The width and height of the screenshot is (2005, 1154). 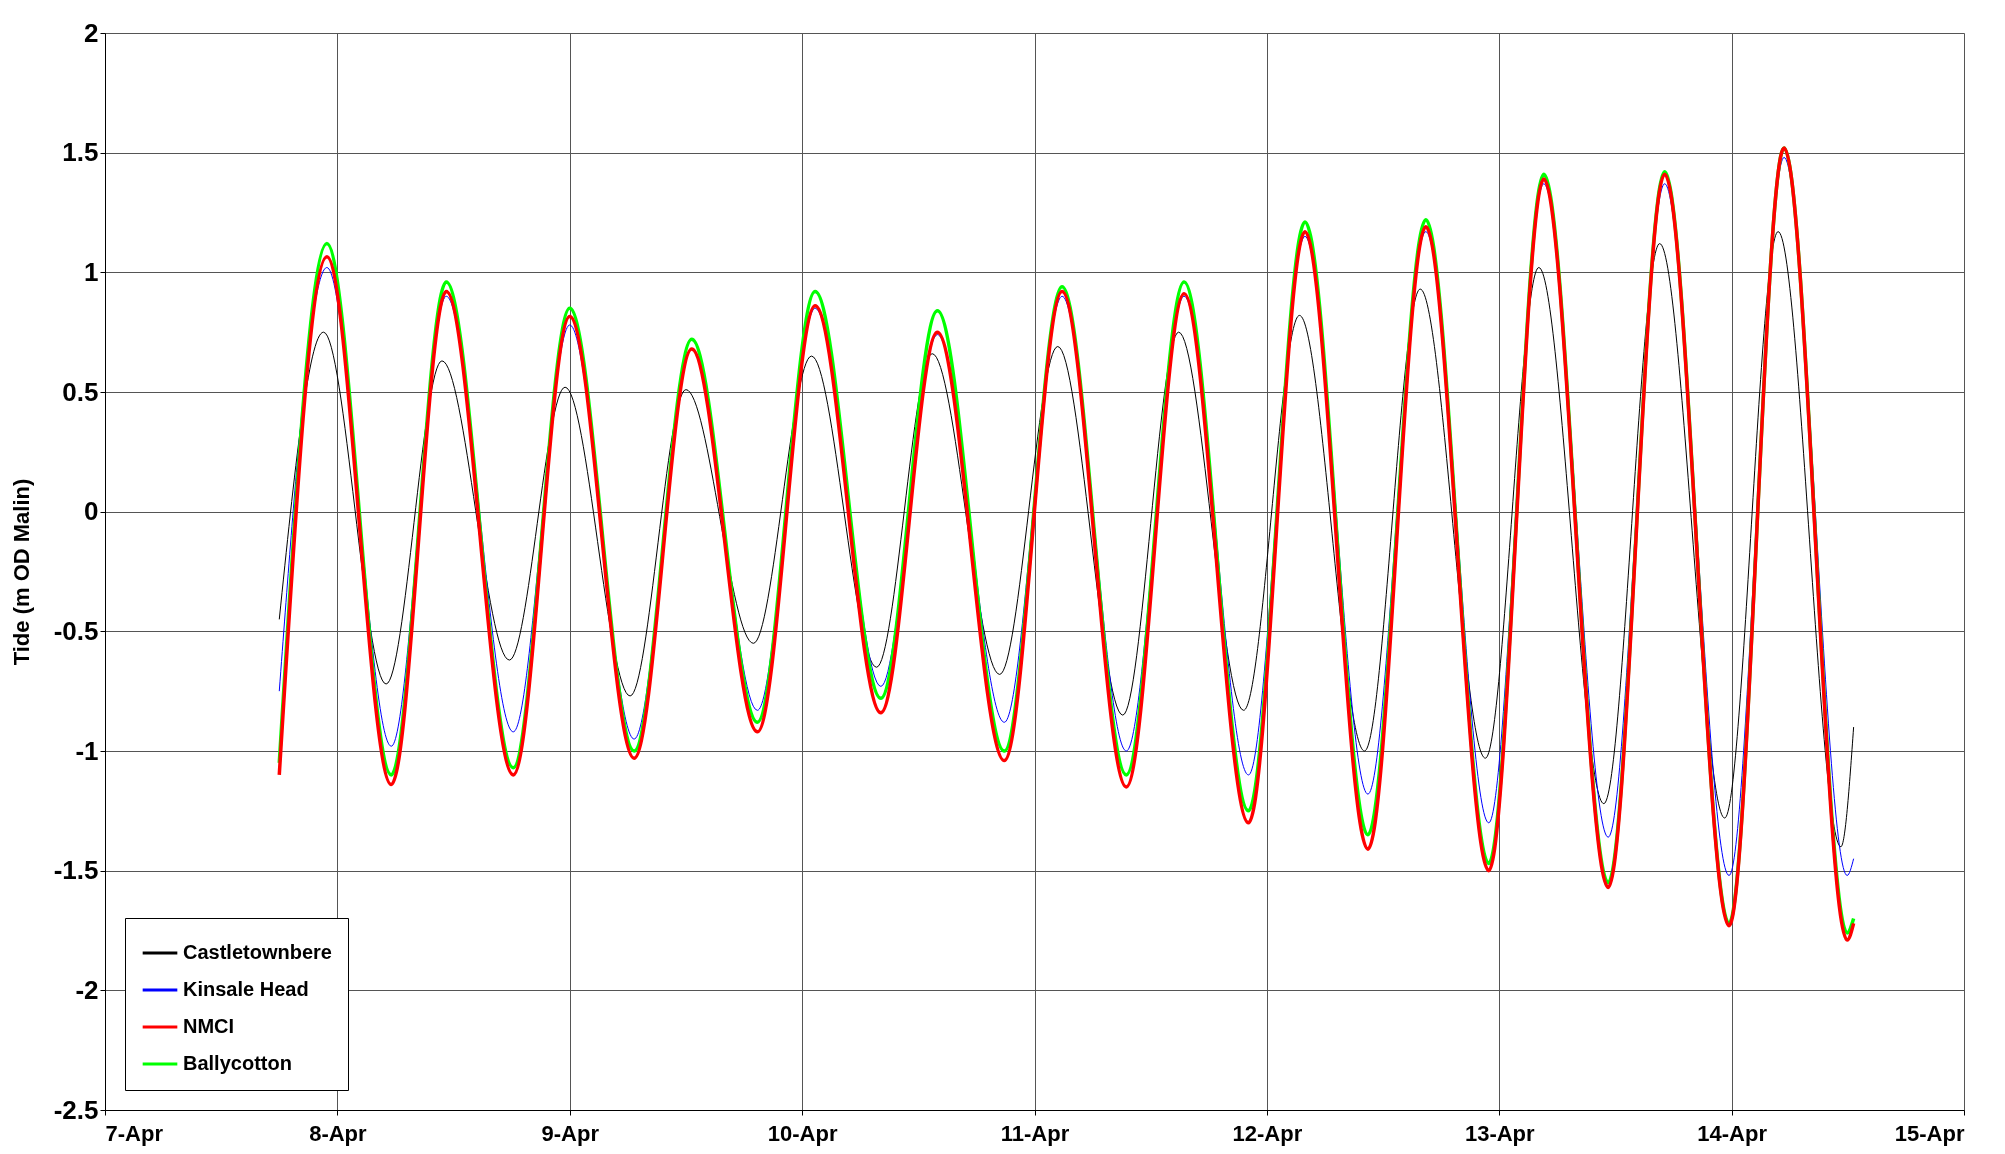 What do you see at coordinates (76, 630) in the screenshot?
I see `y-tick-label: -0.5` at bounding box center [76, 630].